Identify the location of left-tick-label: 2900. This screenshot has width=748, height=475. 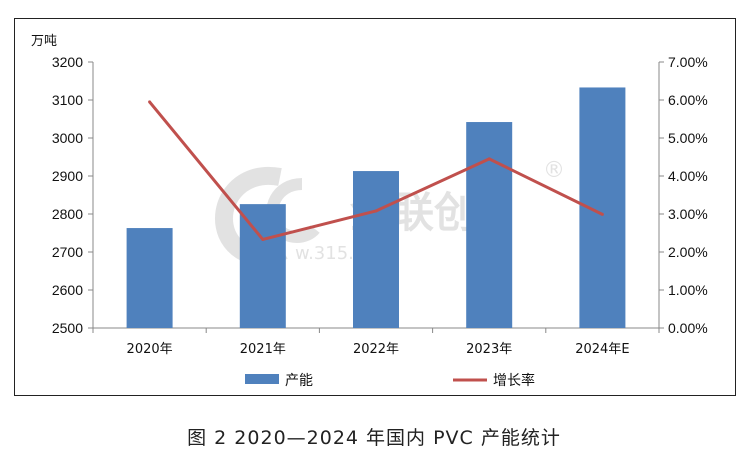
(67, 176).